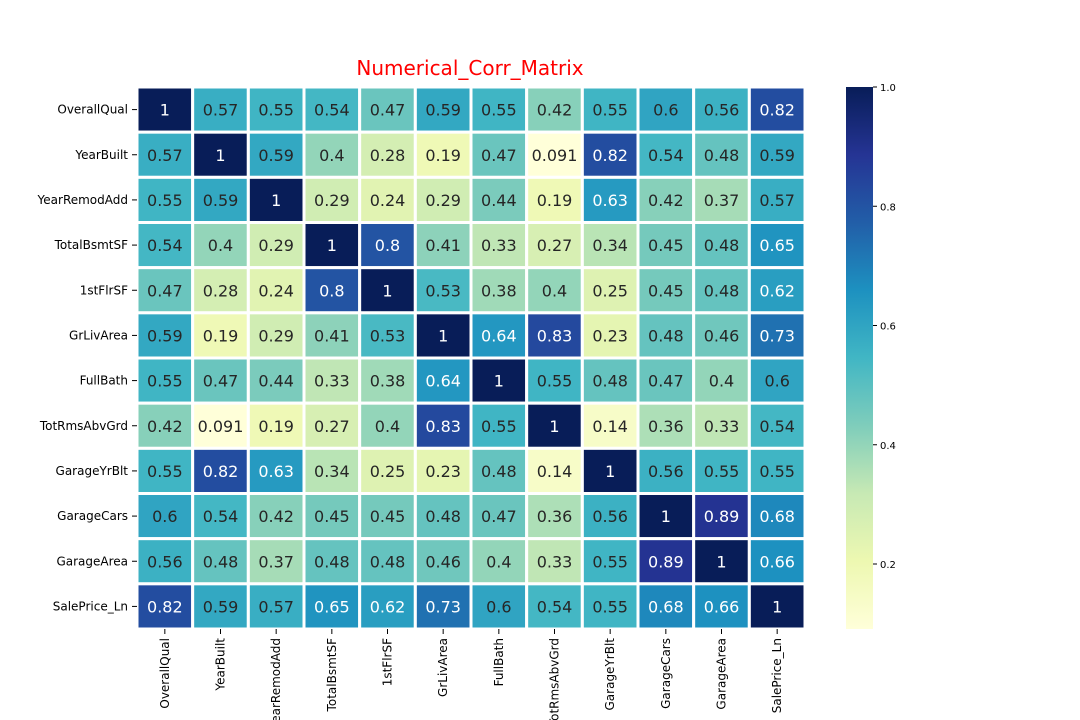 The width and height of the screenshot is (1080, 720). What do you see at coordinates (469, 68) in the screenshot?
I see `chart-title: Numerical_Corr_Matrix` at bounding box center [469, 68].